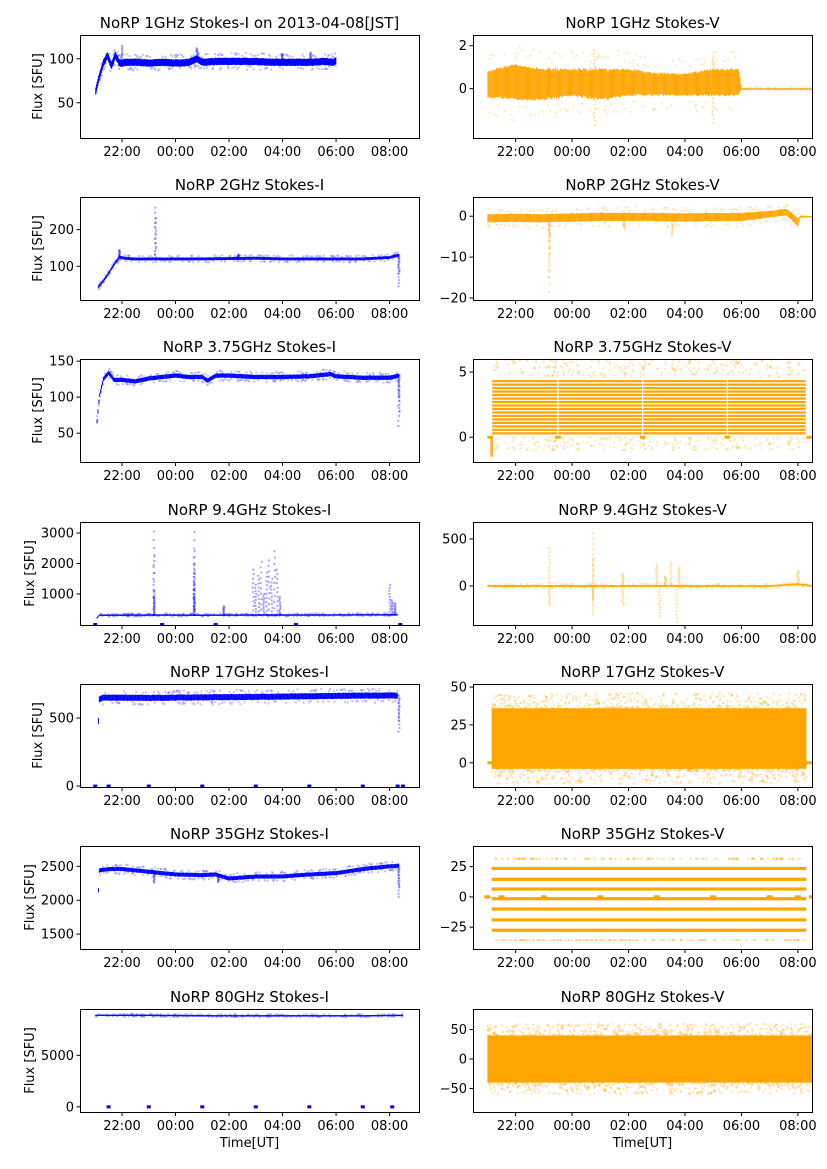 The image size is (827, 1169). I want to click on y-tick-label: 0, so click(463, 89).